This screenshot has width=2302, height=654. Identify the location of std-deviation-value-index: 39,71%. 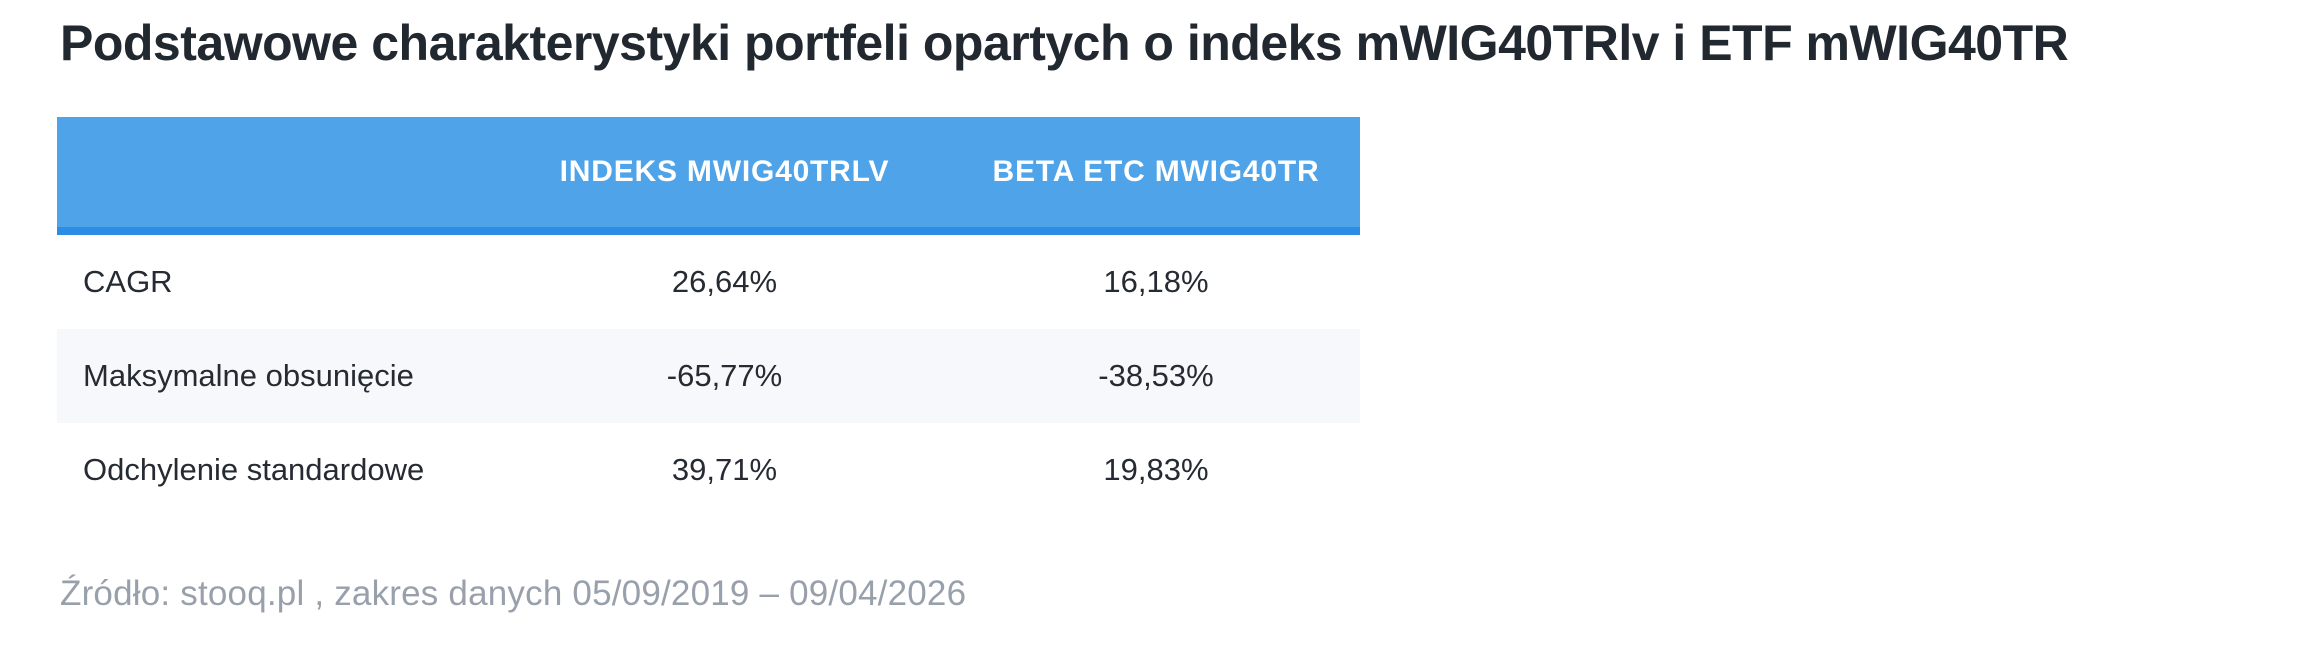
(724, 469).